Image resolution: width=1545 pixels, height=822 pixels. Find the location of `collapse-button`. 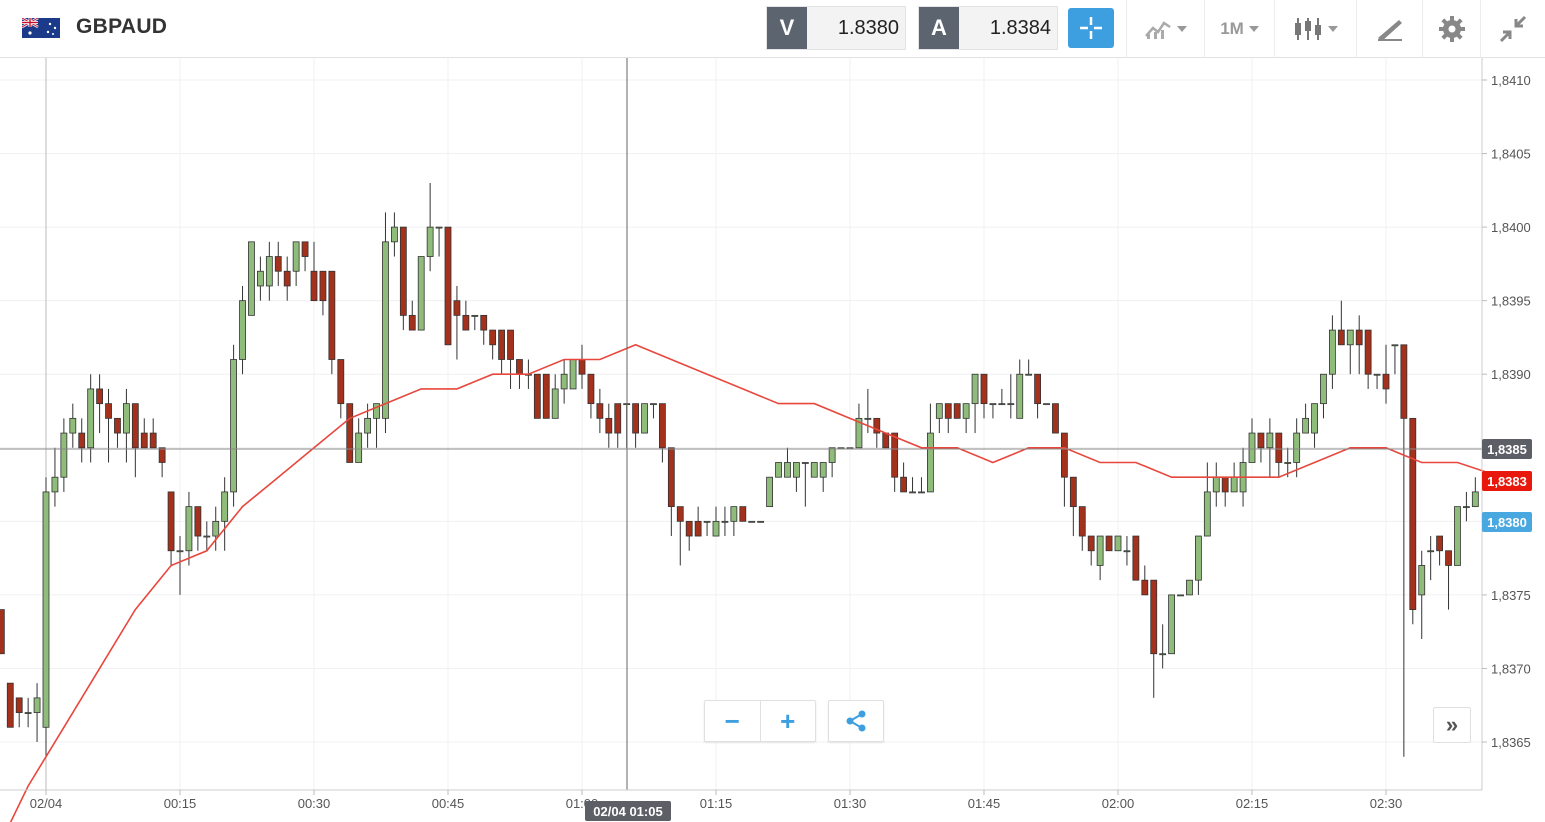

collapse-button is located at coordinates (1512, 29).